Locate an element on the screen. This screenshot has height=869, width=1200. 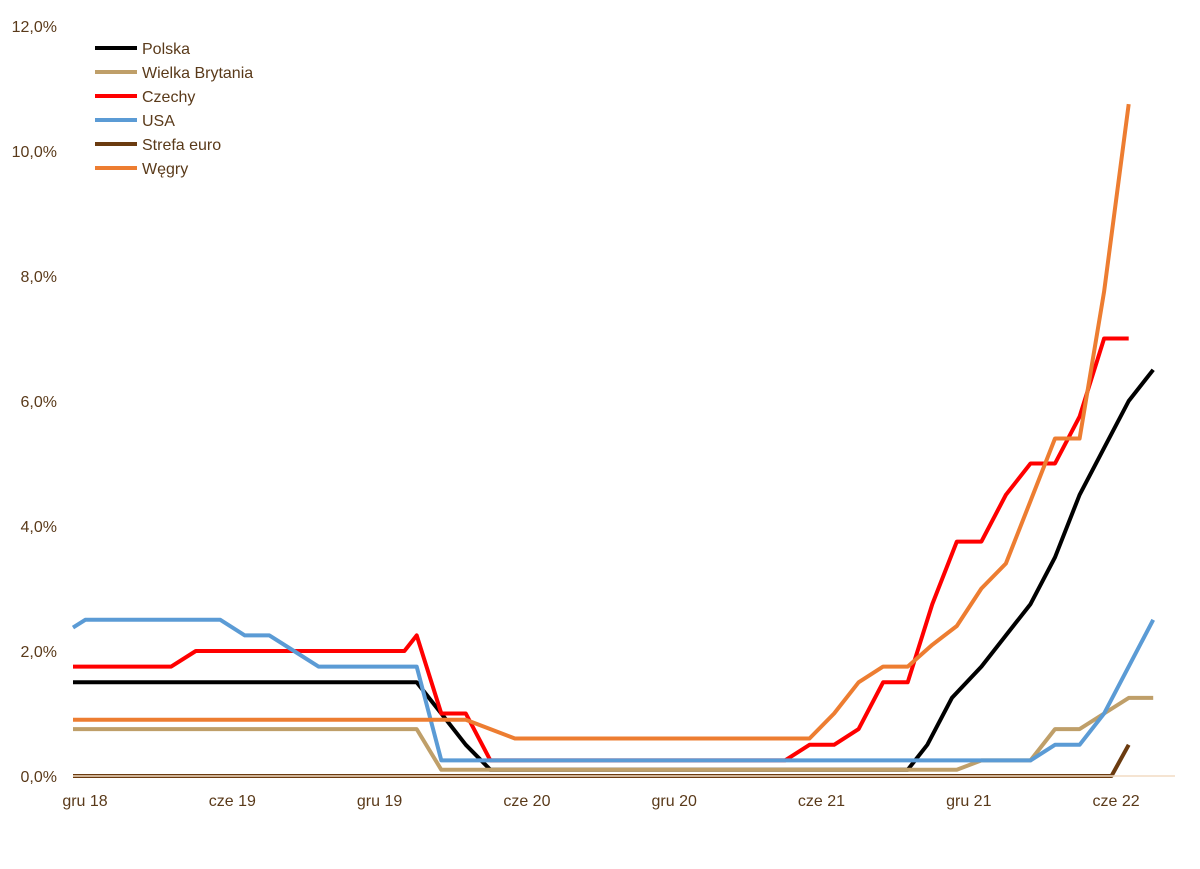
y-tick-label: 12,0% is located at coordinates (34, 27).